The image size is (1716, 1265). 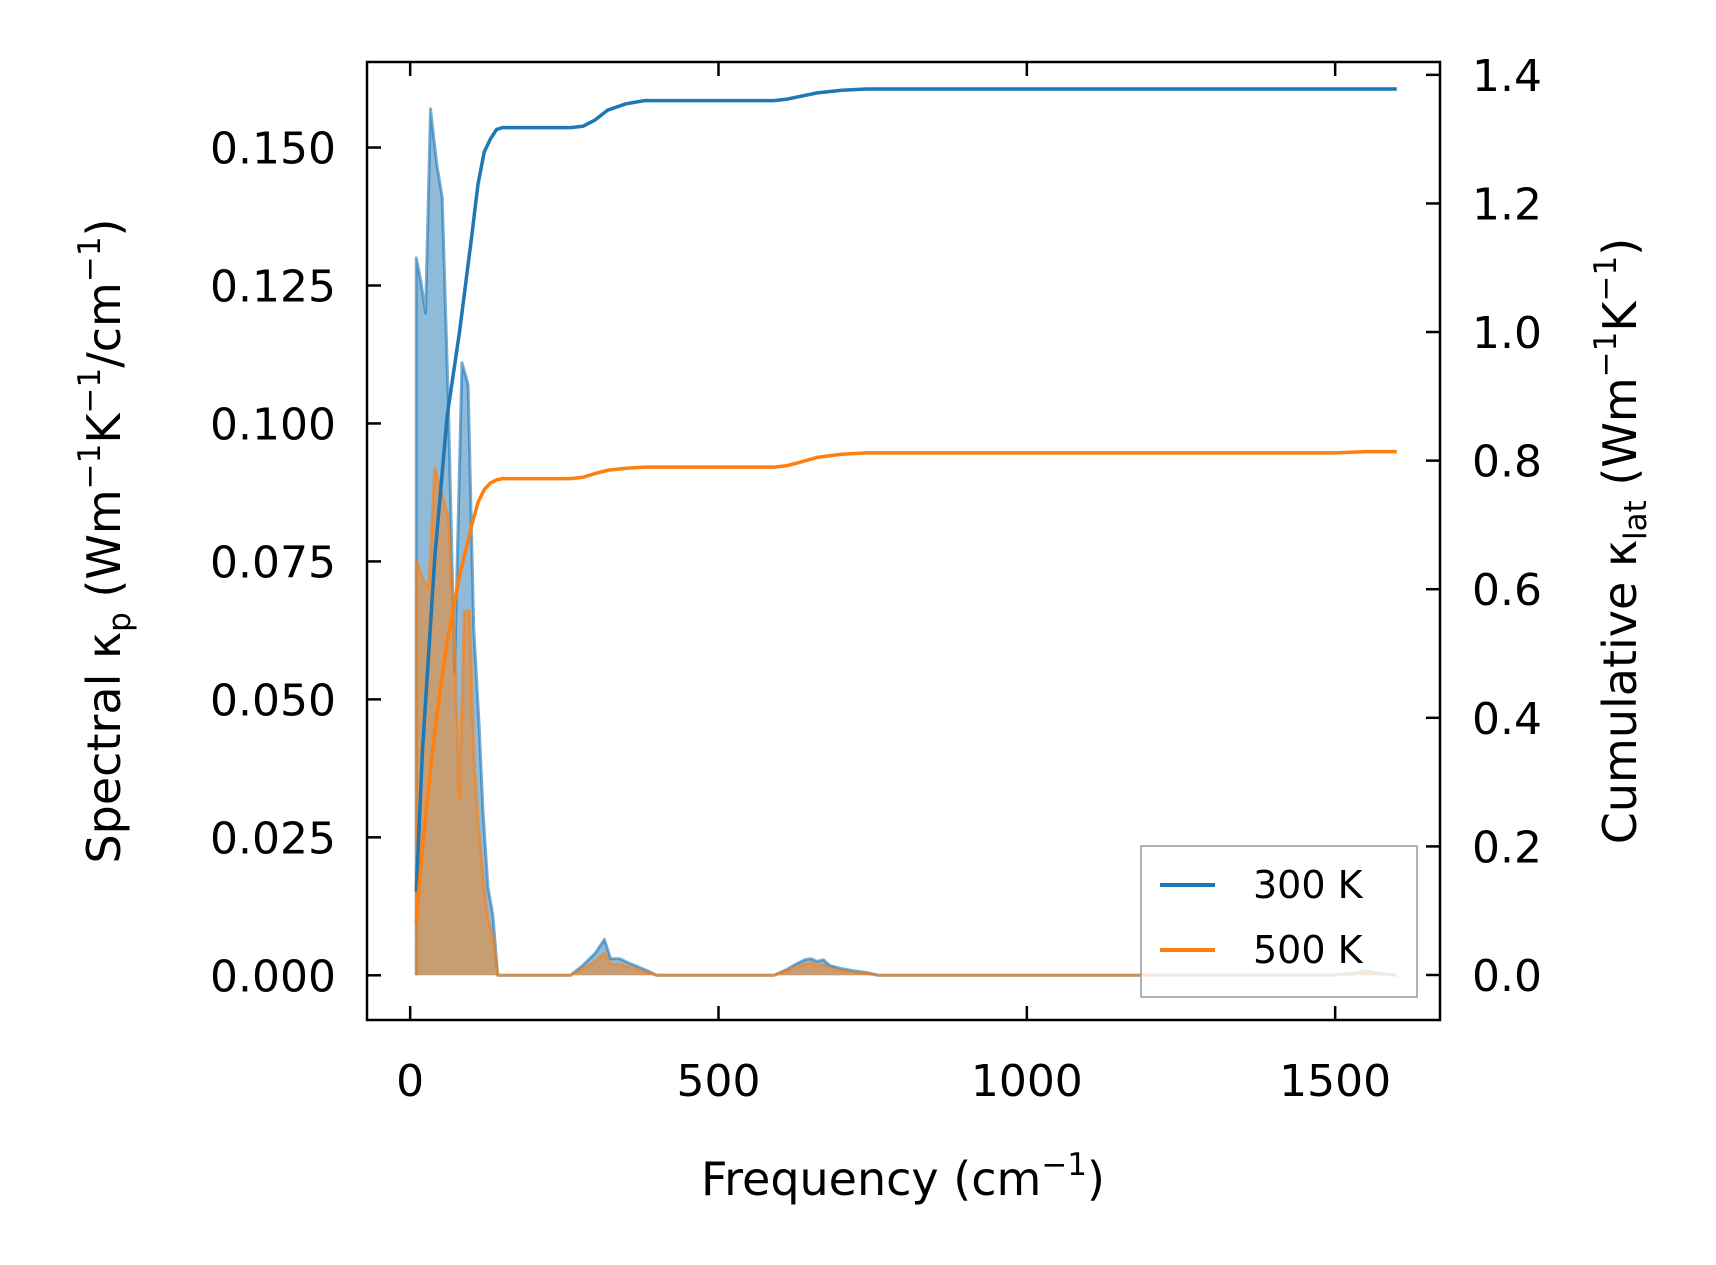 I want to click on y-right-tick-label: 1.4, so click(x=1507, y=76).